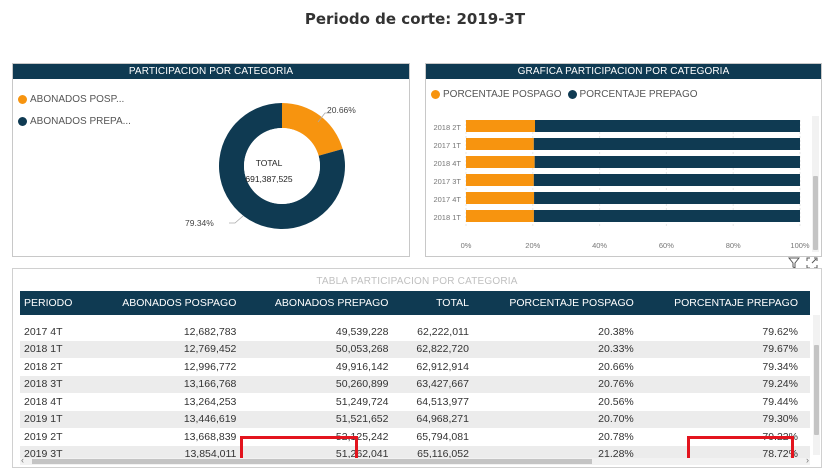 The image size is (830, 475). Describe the element at coordinates (442, 436) in the screenshot. I see `table-cell: 65,794,081` at that location.